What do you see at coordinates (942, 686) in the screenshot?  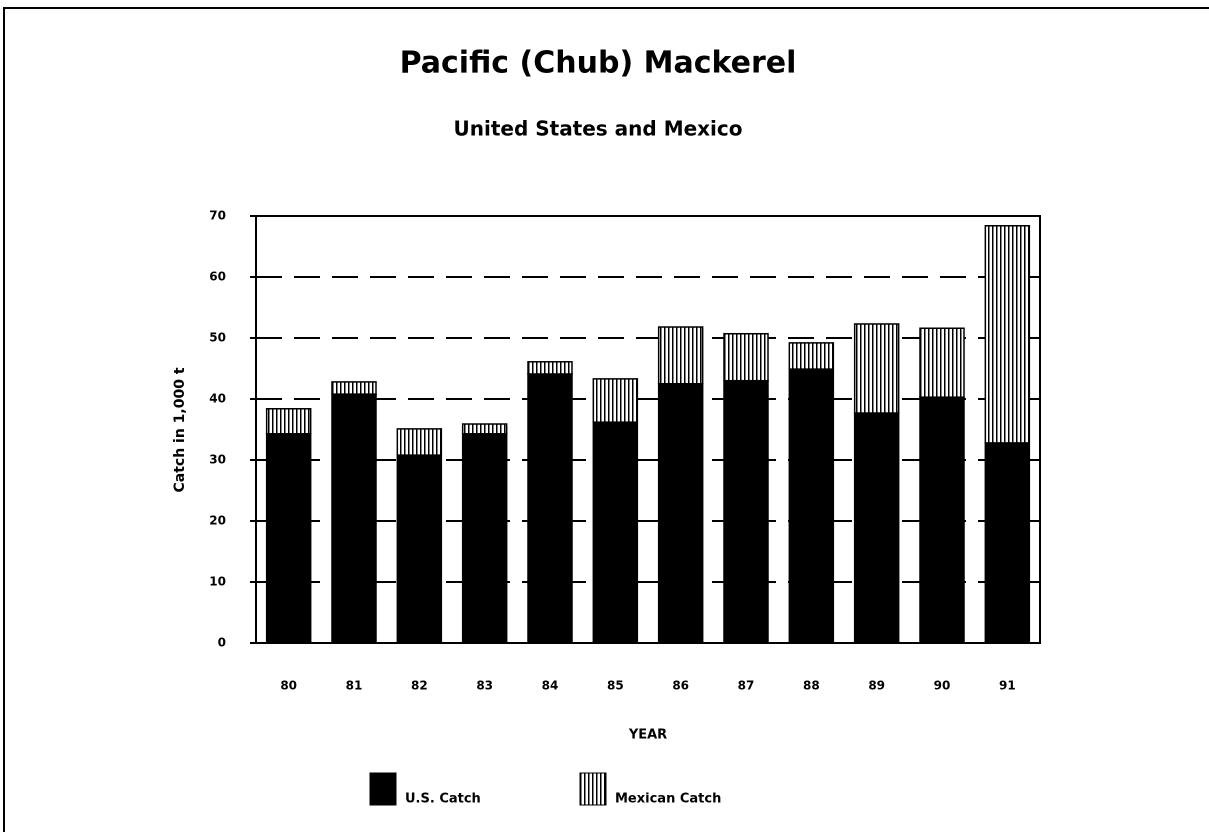 I see `x-tick-label: 90` at bounding box center [942, 686].